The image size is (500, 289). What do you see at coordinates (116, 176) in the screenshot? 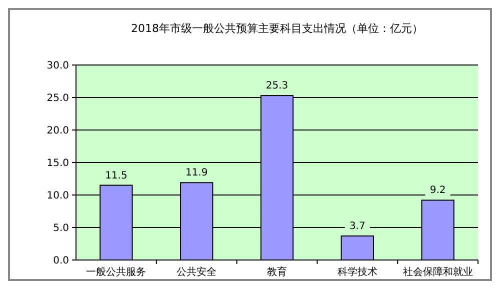
I see `data-label: 11.5` at bounding box center [116, 176].